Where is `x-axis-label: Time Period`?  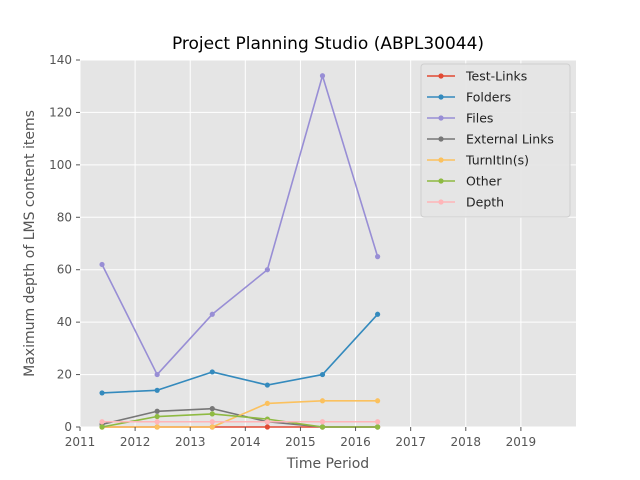
x-axis-label: Time Period is located at coordinates (327, 464).